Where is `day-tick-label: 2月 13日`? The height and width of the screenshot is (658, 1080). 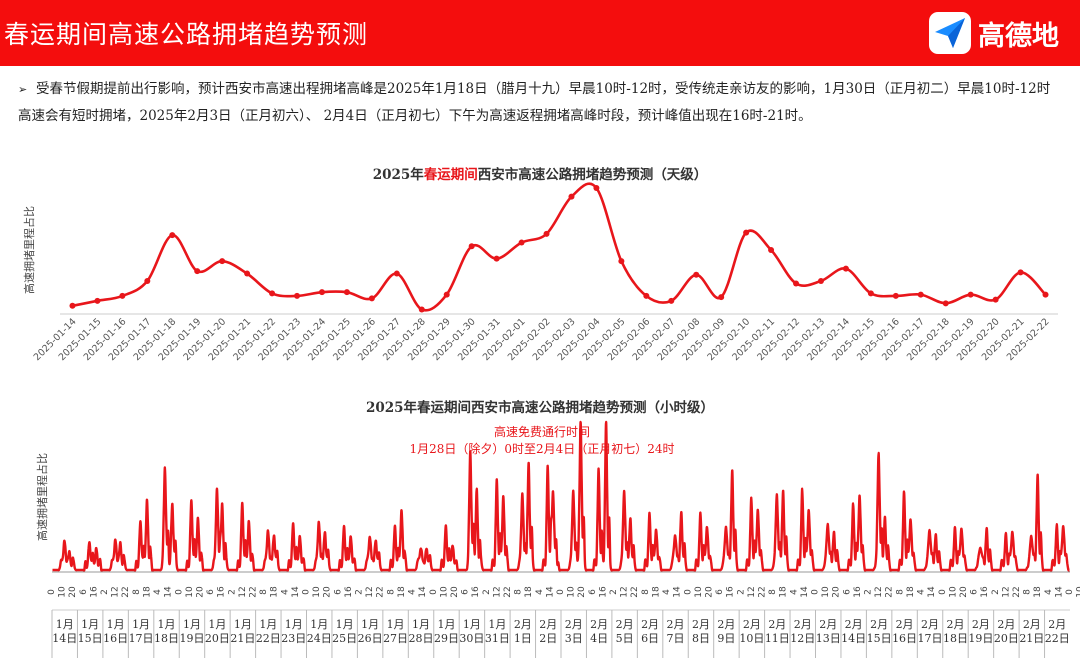
day-tick-label: 2月 13日 is located at coordinates (828, 631).